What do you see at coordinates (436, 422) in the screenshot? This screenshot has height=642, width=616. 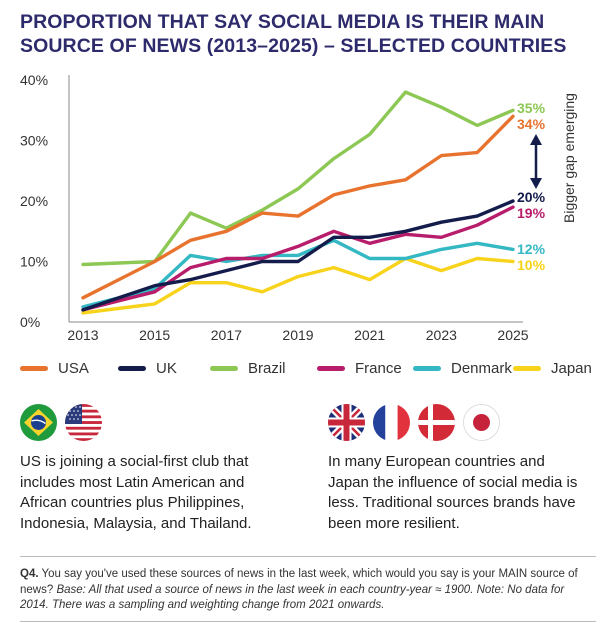 I see `denmark-flag-icon` at bounding box center [436, 422].